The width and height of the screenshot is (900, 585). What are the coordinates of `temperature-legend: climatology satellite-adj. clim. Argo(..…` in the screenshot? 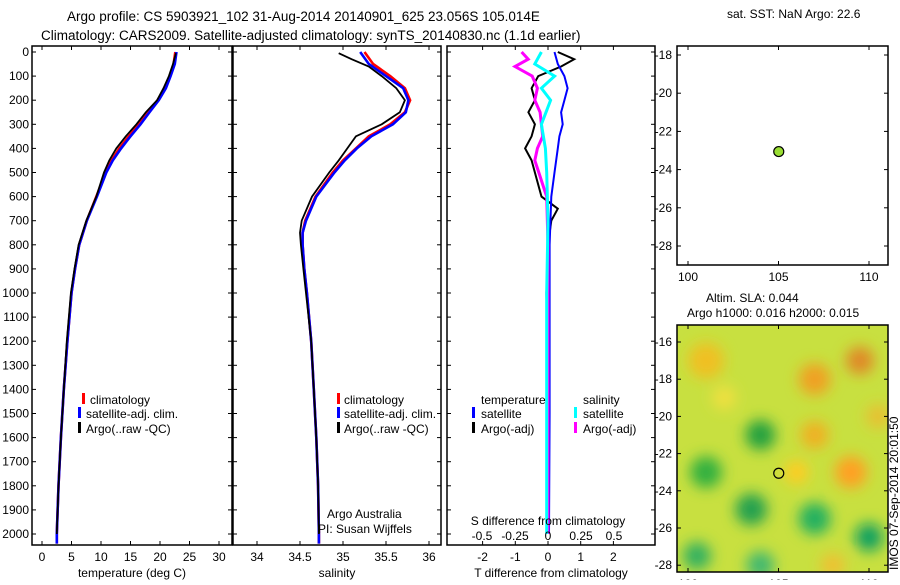 It's located at (128, 414).